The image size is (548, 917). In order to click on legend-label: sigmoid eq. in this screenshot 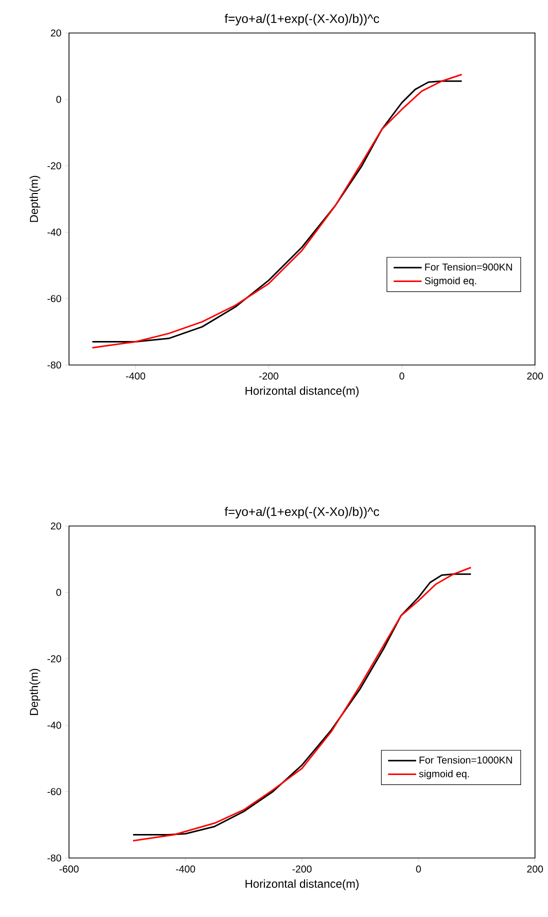, I will do `click(444, 775)`.